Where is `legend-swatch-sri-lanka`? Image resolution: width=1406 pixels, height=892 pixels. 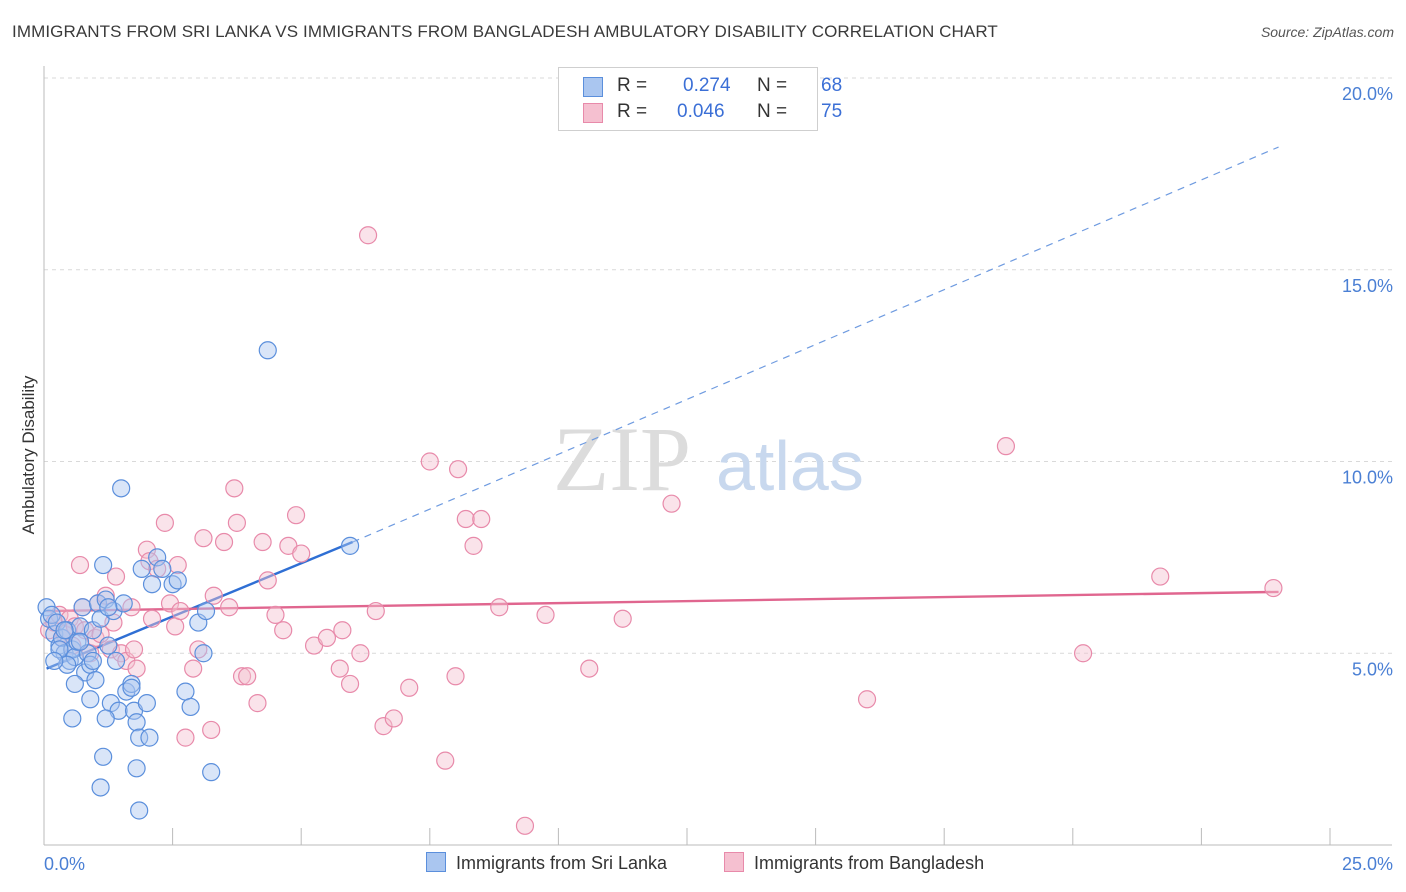 legend-swatch-sri-lanka is located at coordinates (593, 87).